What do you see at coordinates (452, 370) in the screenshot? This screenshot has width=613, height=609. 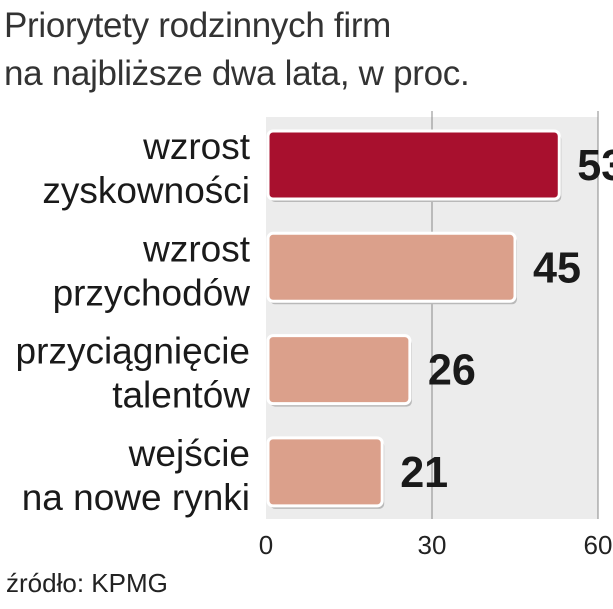 I see `value-label: 26` at bounding box center [452, 370].